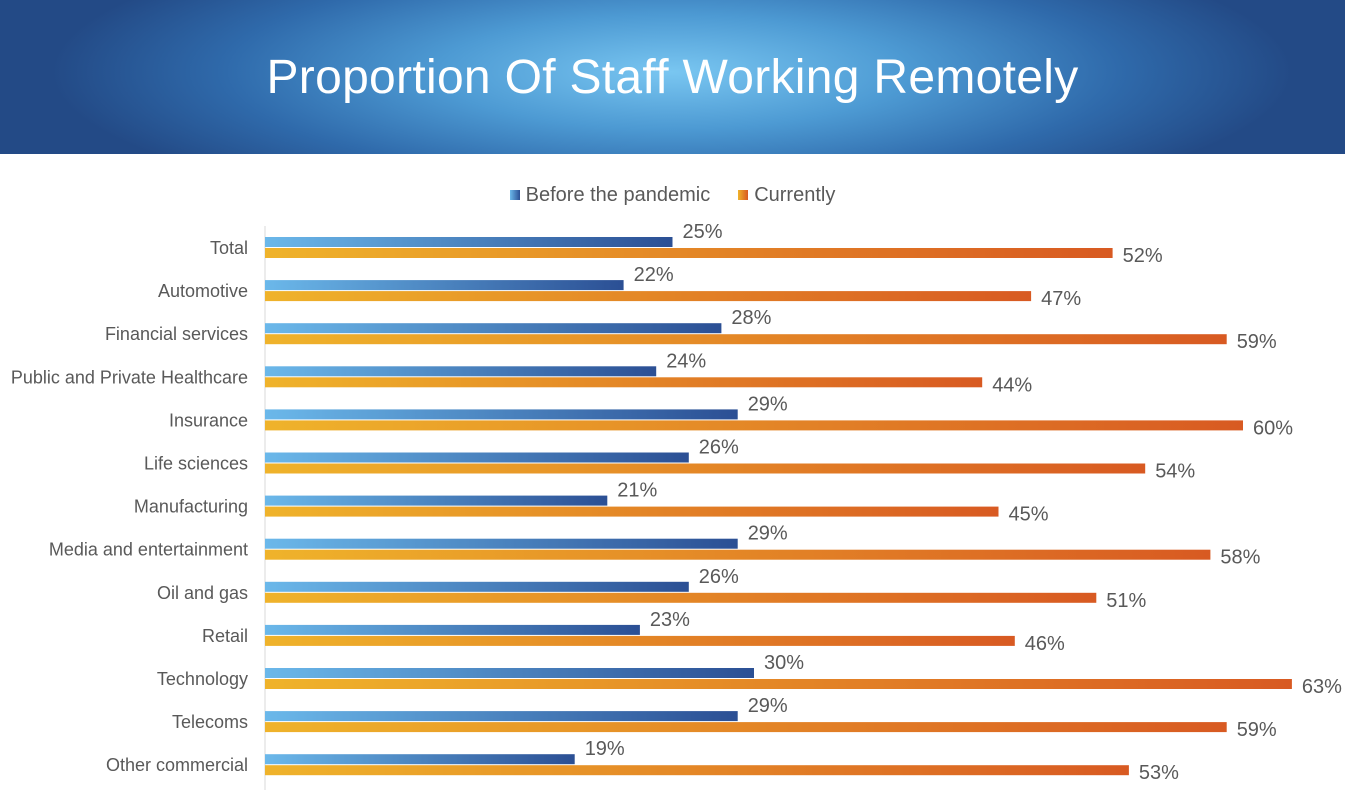 The image size is (1345, 800). What do you see at coordinates (1143, 256) in the screenshot?
I see `data-label-currently: 52%` at bounding box center [1143, 256].